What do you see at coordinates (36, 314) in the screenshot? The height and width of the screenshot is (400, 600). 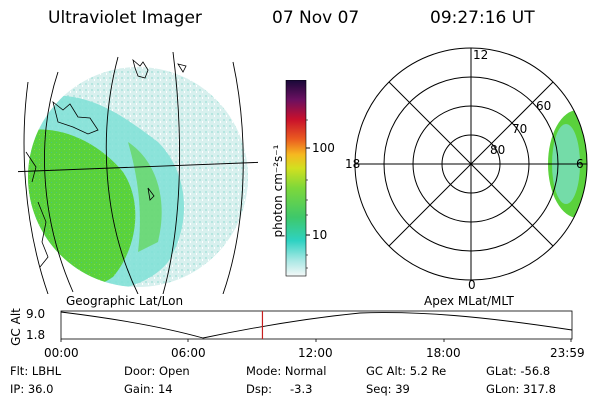 I see `timeline-y-top: 9.0` at bounding box center [36, 314].